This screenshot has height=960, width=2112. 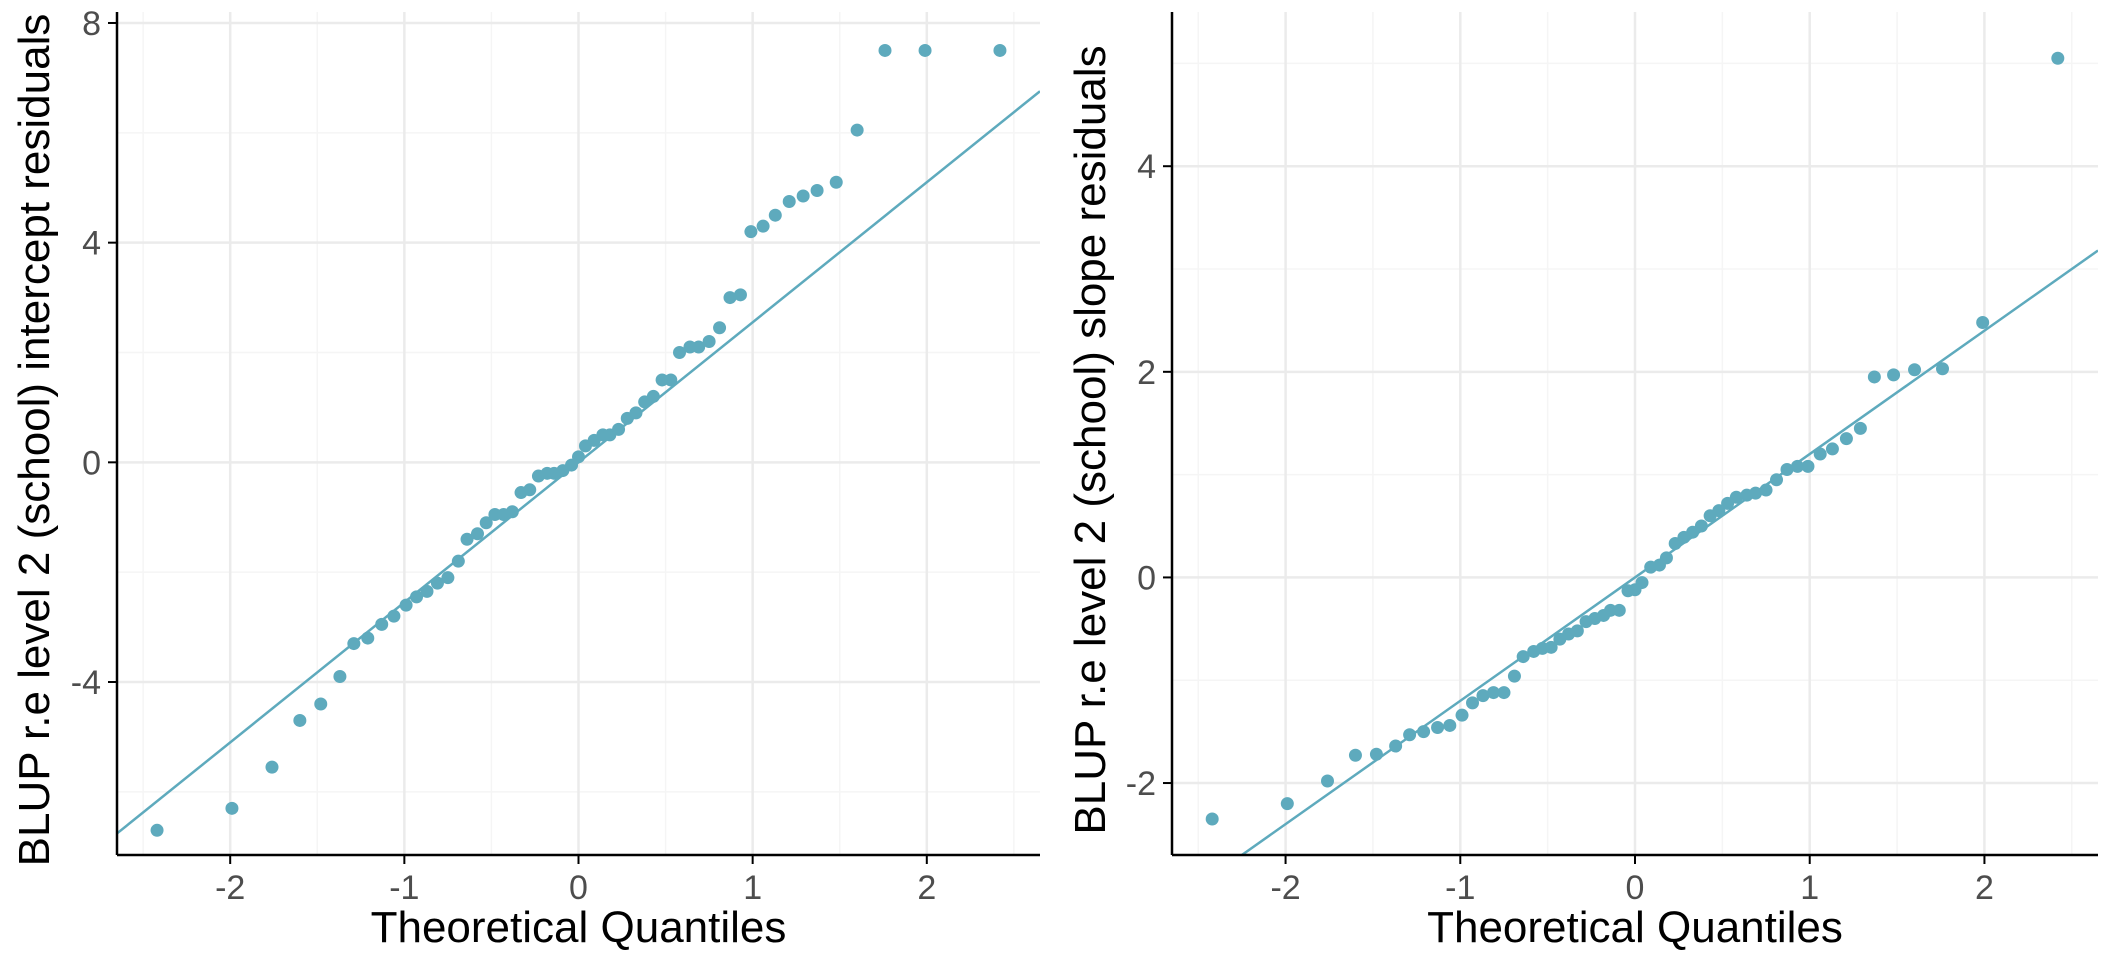 I want to click on x-tick-label: 2, so click(x=926, y=888).